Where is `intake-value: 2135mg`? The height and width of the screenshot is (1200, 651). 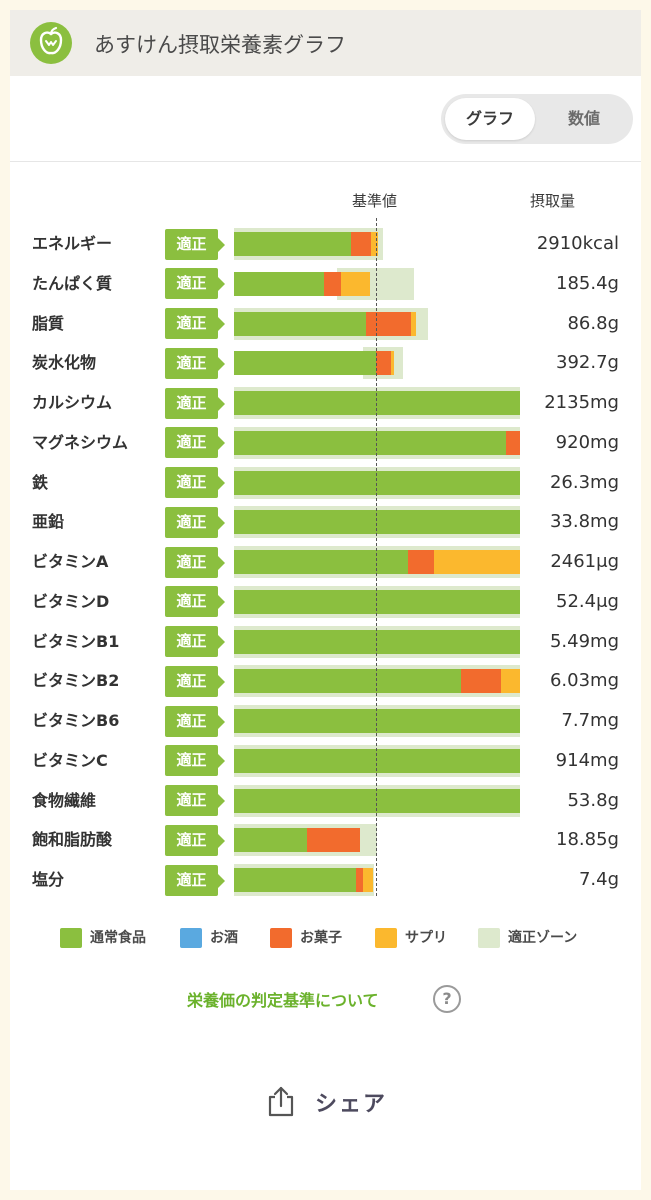 intake-value: 2135mg is located at coordinates (581, 402).